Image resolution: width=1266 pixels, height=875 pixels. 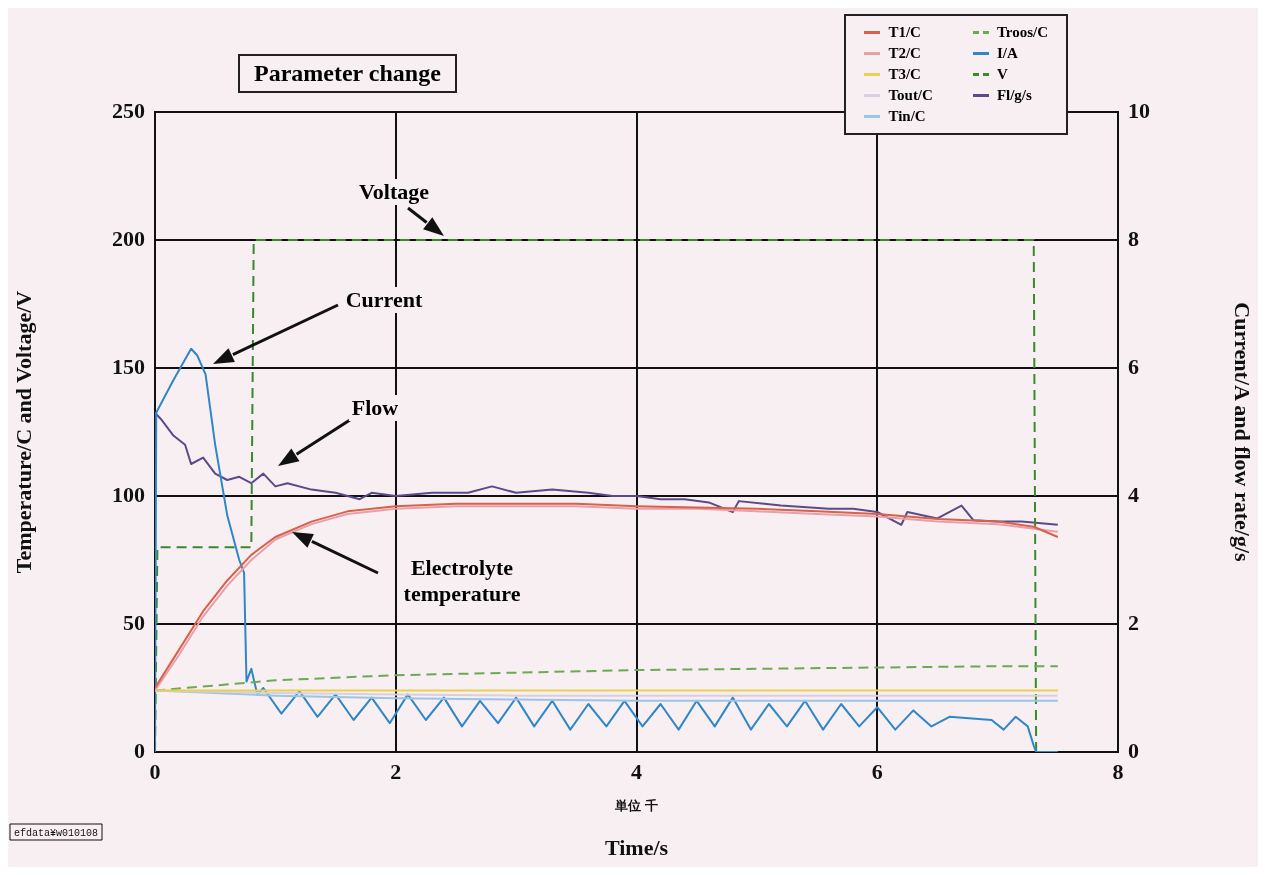 I want to click on y2-tick-label: 10, so click(x=1139, y=110).